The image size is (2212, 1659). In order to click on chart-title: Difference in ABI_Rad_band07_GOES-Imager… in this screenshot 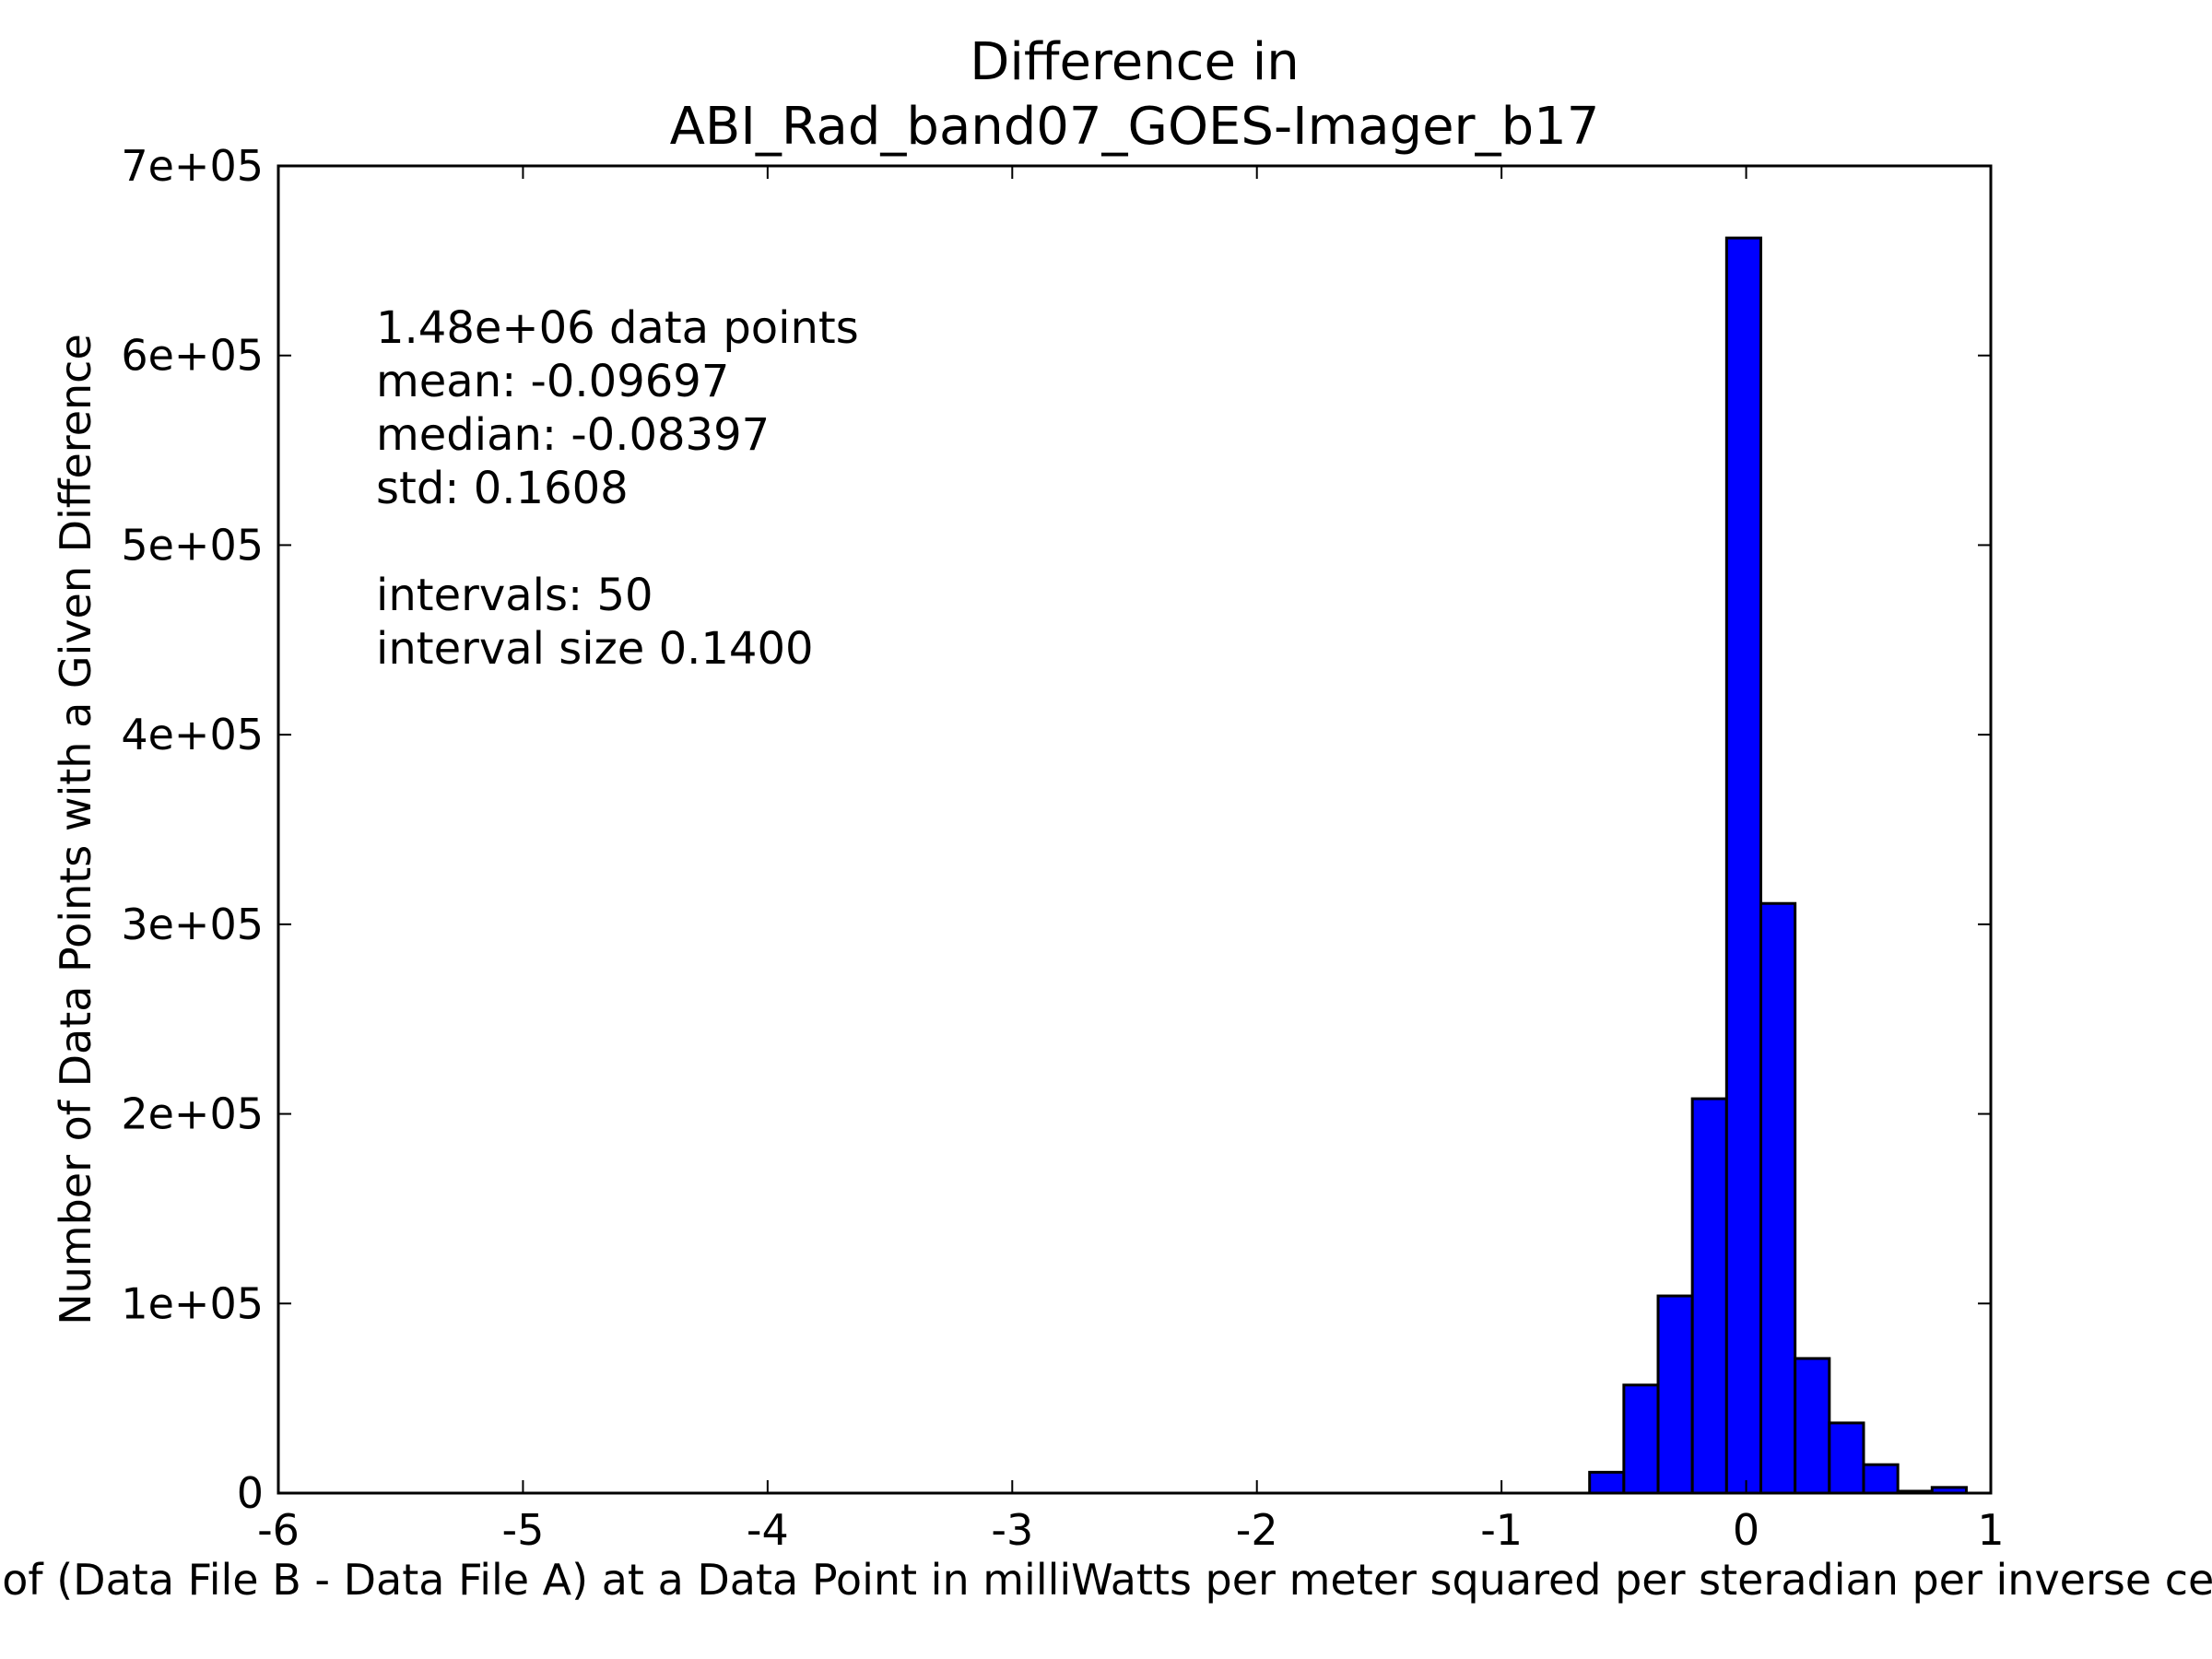, I will do `click(1135, 94)`.